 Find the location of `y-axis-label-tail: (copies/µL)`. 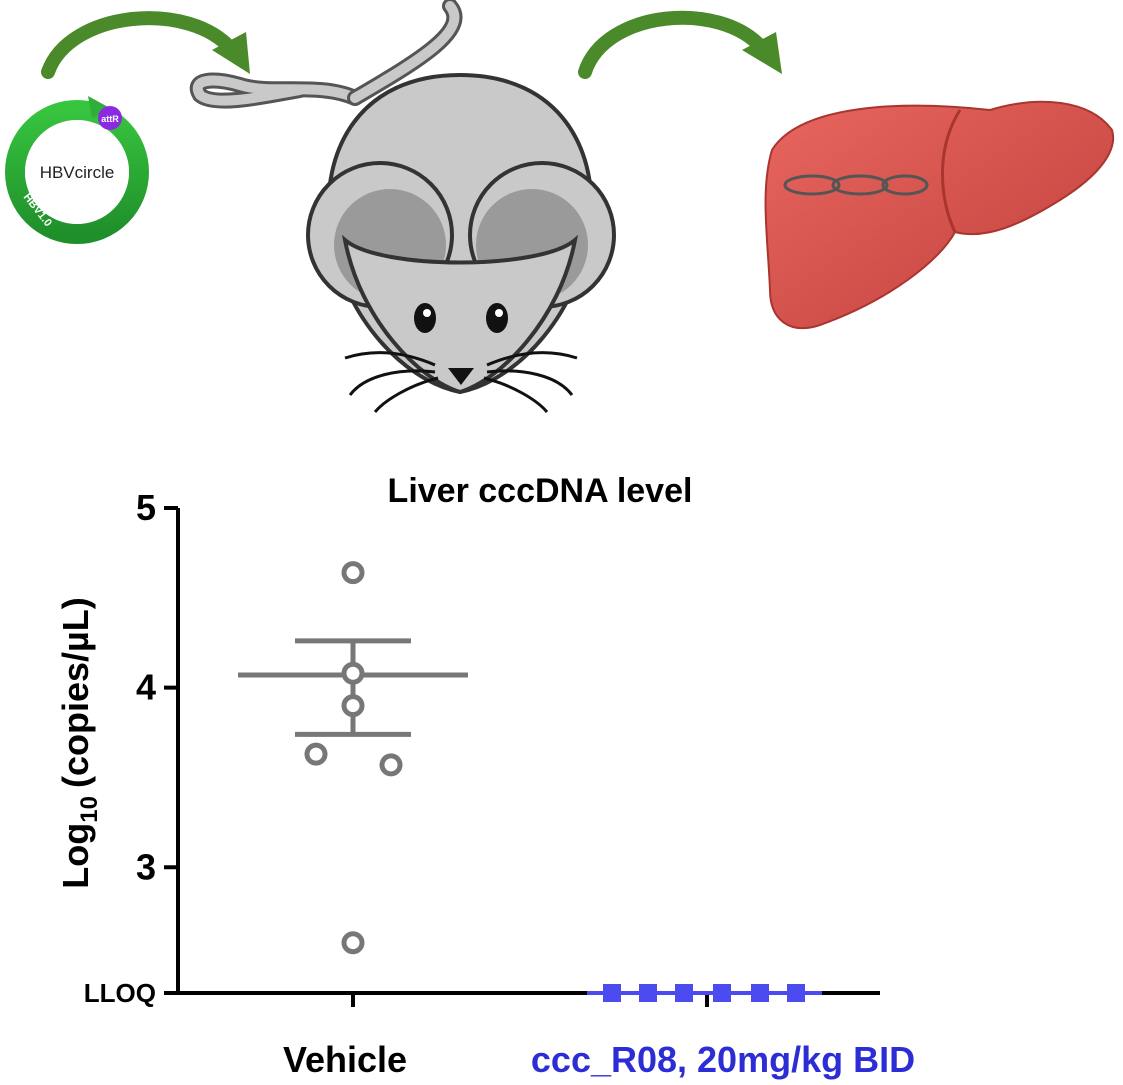

y-axis-label-tail: (copies/µL) is located at coordinates (75, 692).